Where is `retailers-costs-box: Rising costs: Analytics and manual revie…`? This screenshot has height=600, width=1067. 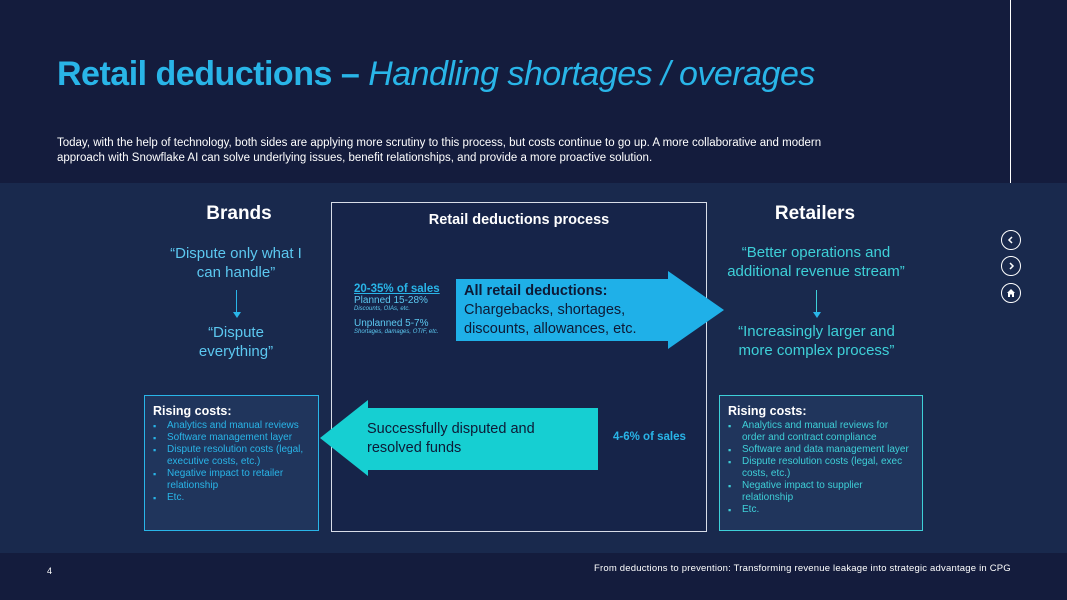
retailers-costs-box: Rising costs: Analytics and manual revie… is located at coordinates (821, 463).